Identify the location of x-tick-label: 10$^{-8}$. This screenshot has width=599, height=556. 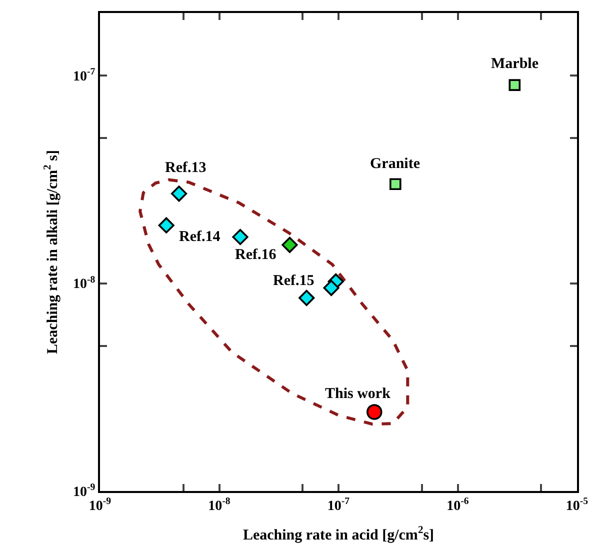
(219, 505).